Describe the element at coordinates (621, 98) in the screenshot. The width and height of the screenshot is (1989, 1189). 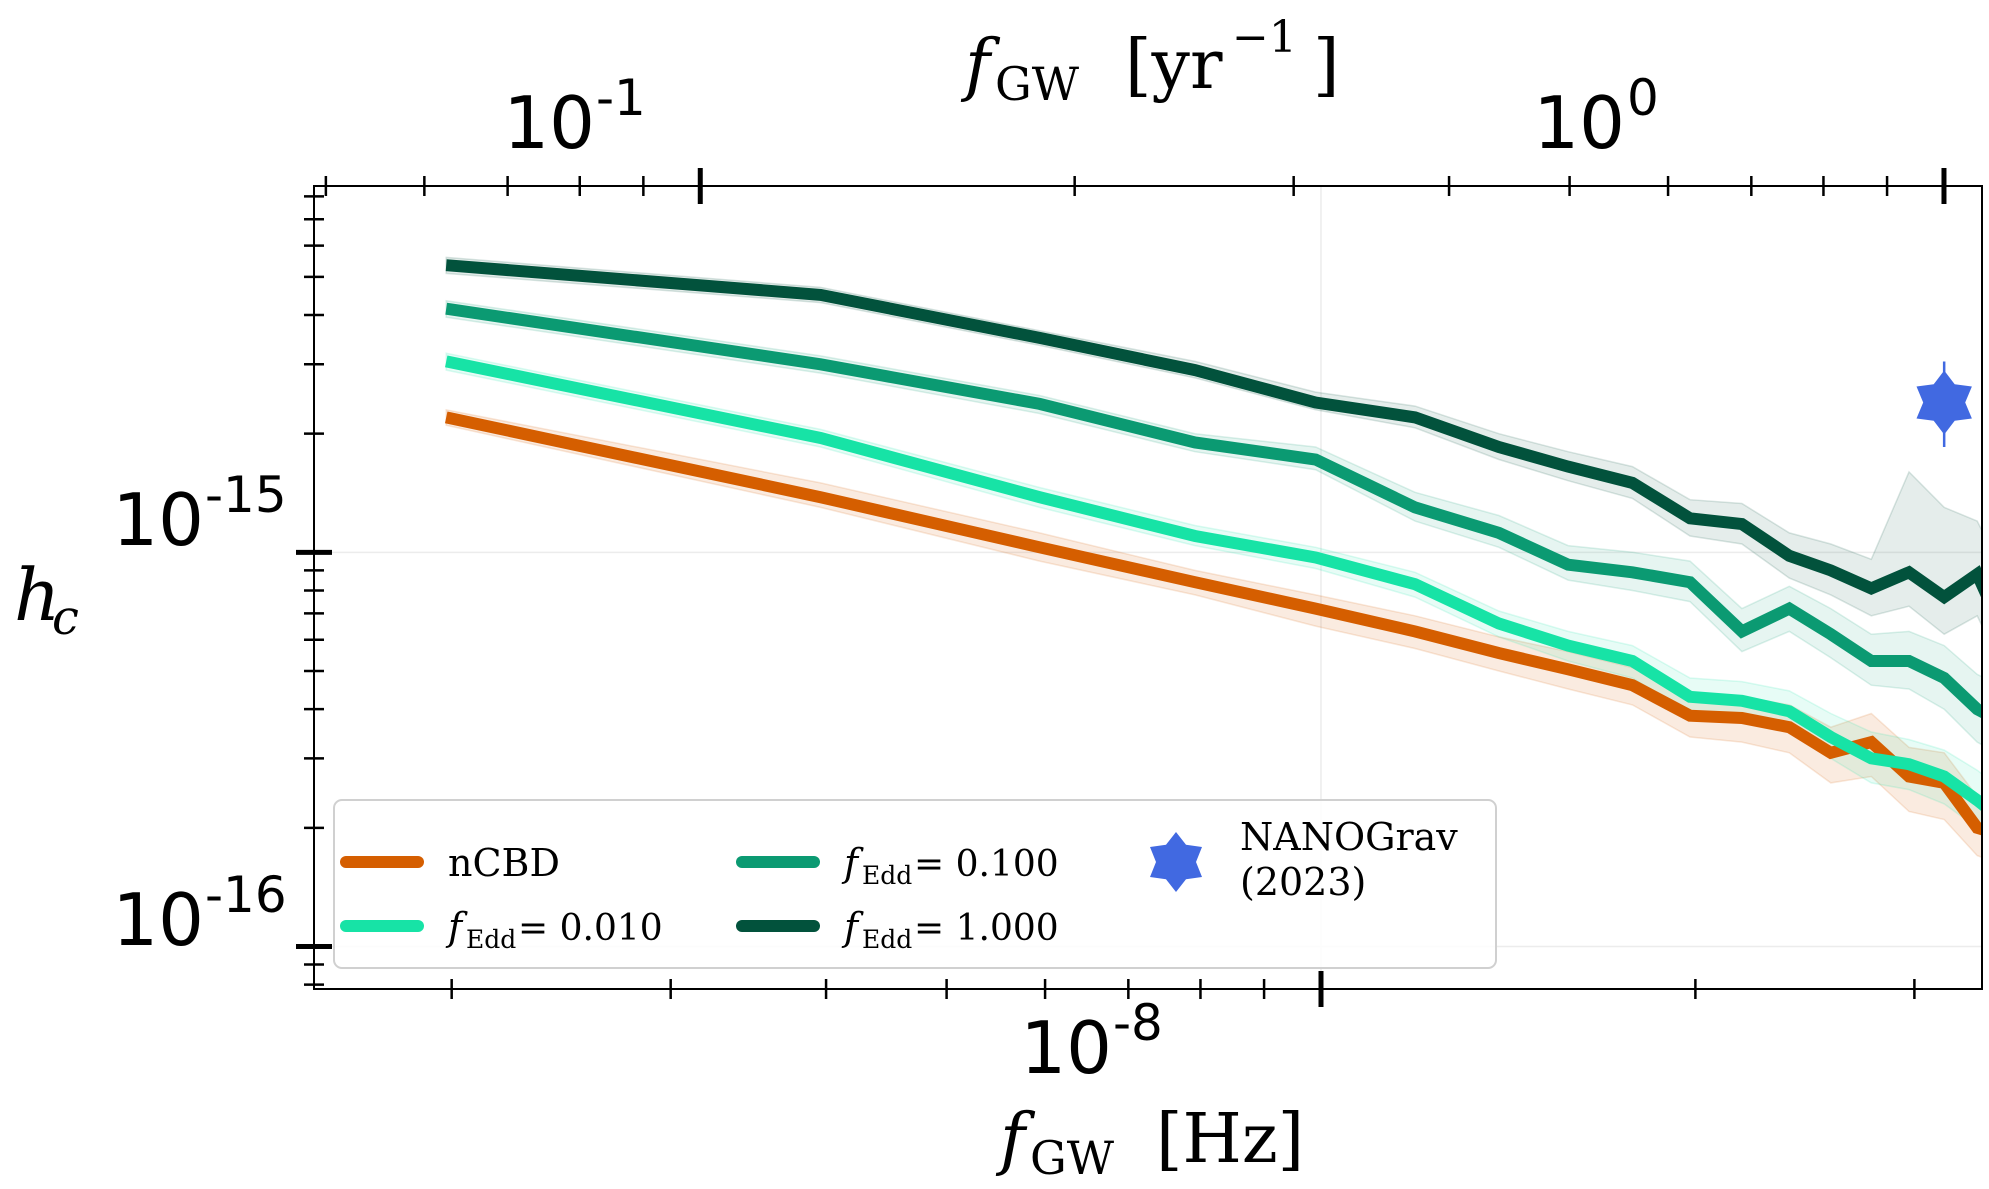
I see `top-tick-exponent-1: -1` at that location.